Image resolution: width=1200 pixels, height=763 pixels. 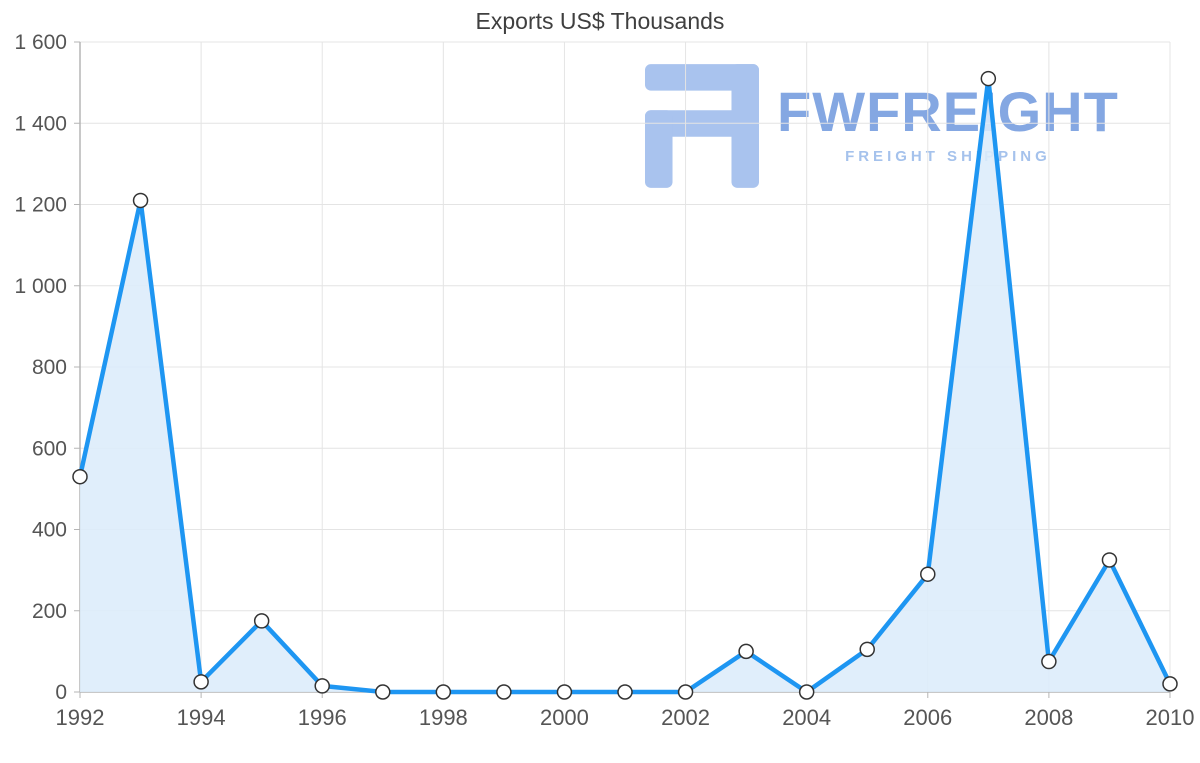 What do you see at coordinates (988, 78) in the screenshot?
I see `data-point-2007` at bounding box center [988, 78].